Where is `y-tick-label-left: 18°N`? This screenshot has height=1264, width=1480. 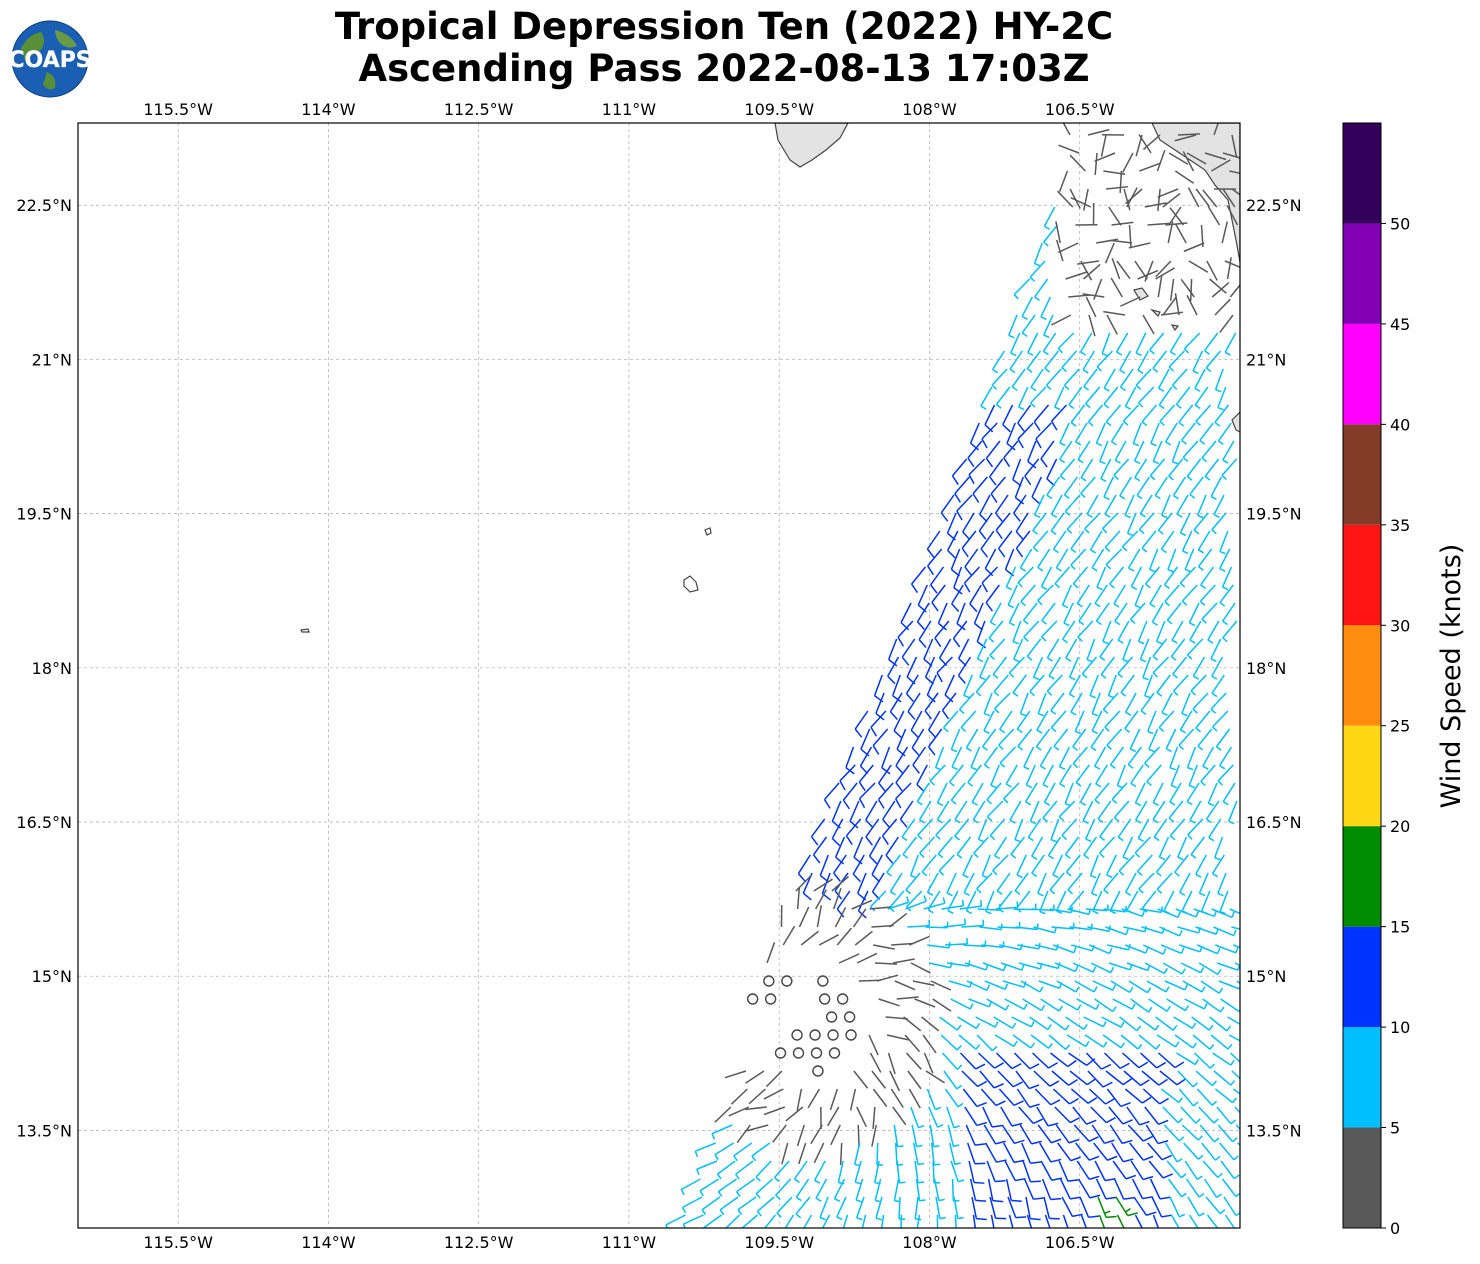 y-tick-label-left: 18°N is located at coordinates (52, 668).